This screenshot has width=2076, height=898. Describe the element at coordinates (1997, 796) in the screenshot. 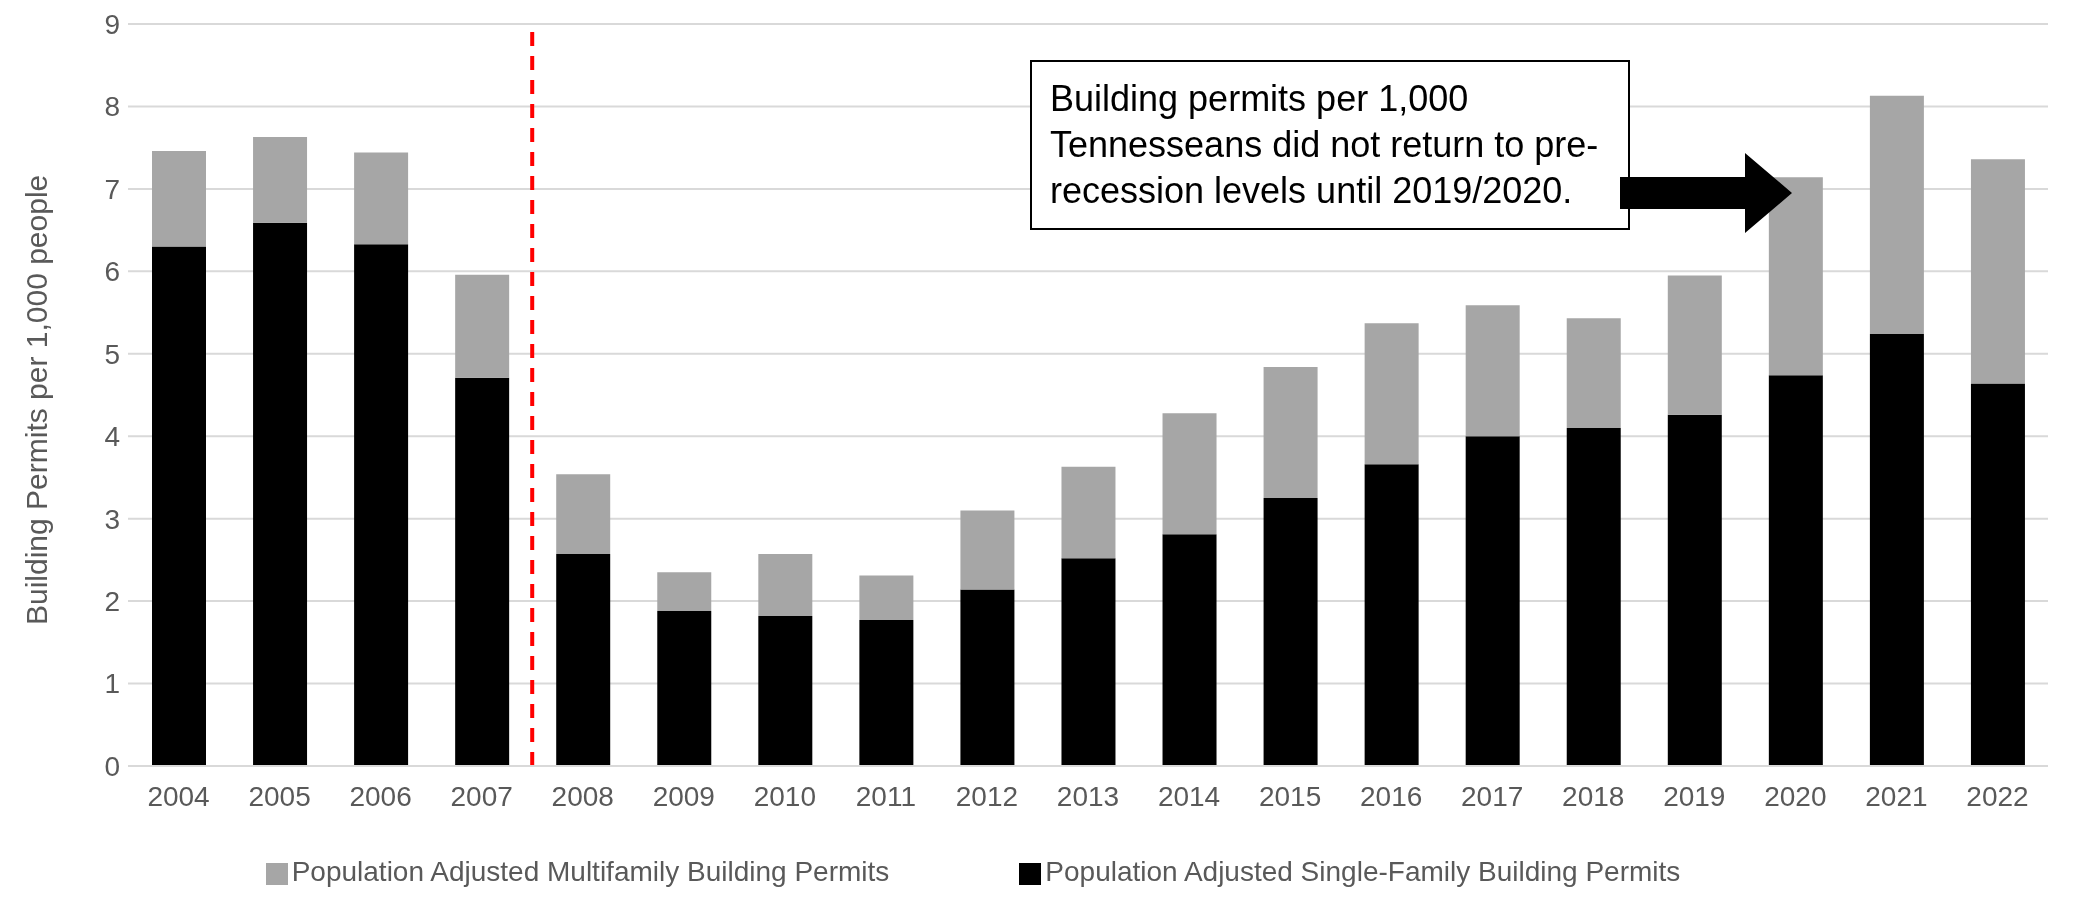

I see `x-tick-label: 2022` at that location.